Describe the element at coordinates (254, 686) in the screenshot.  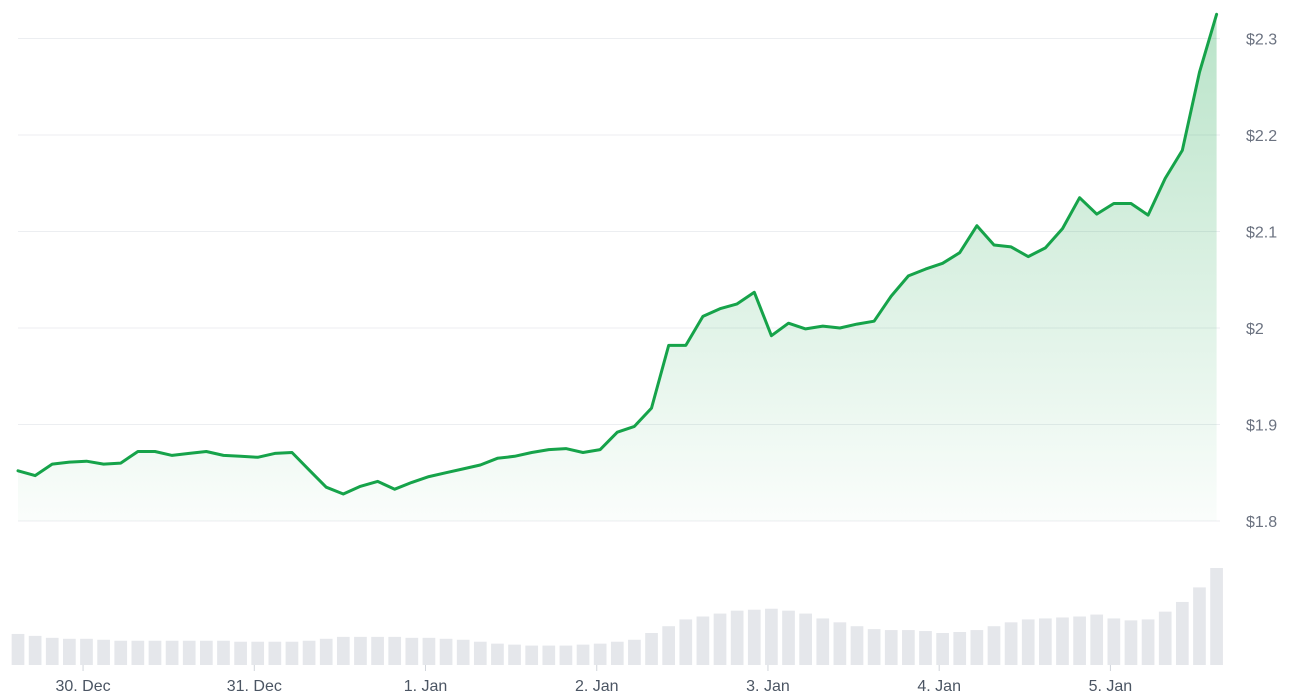
I see `x-tick-label: 31. Dec` at that location.